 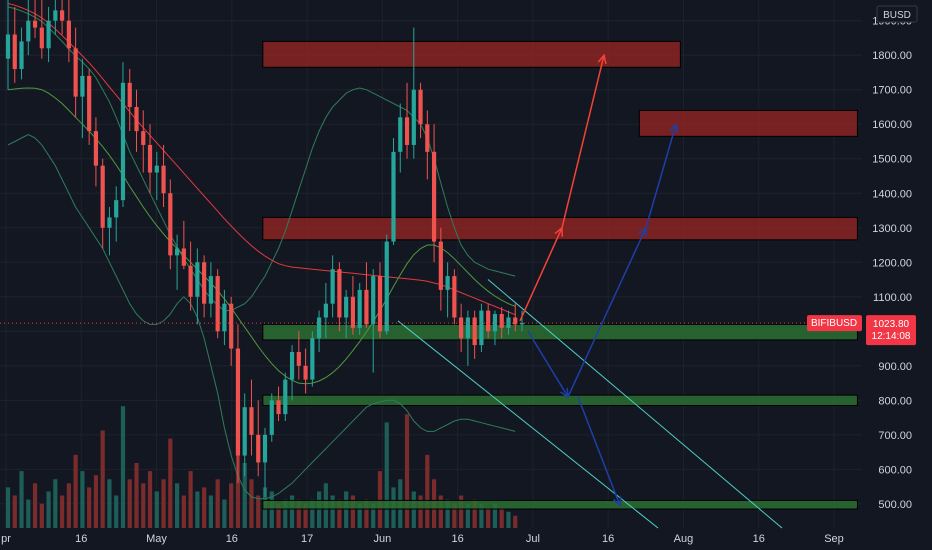 What do you see at coordinates (895, 401) in the screenshot?
I see `y-tick-label: 800.00` at bounding box center [895, 401].